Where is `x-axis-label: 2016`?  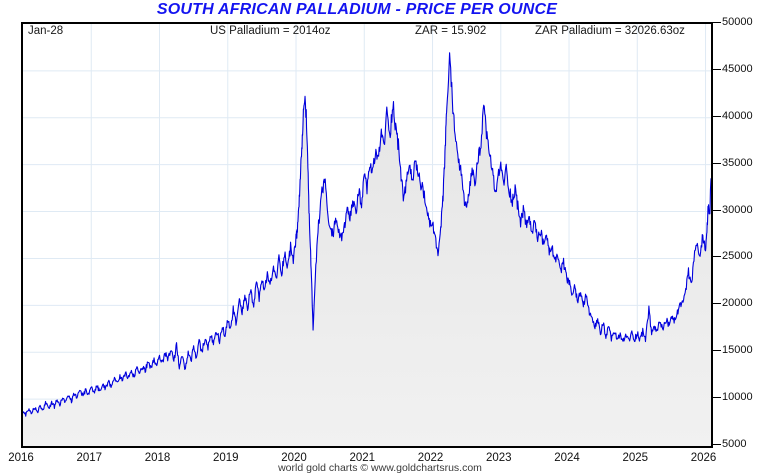
x-axis-label: 2016 is located at coordinates (21, 458).